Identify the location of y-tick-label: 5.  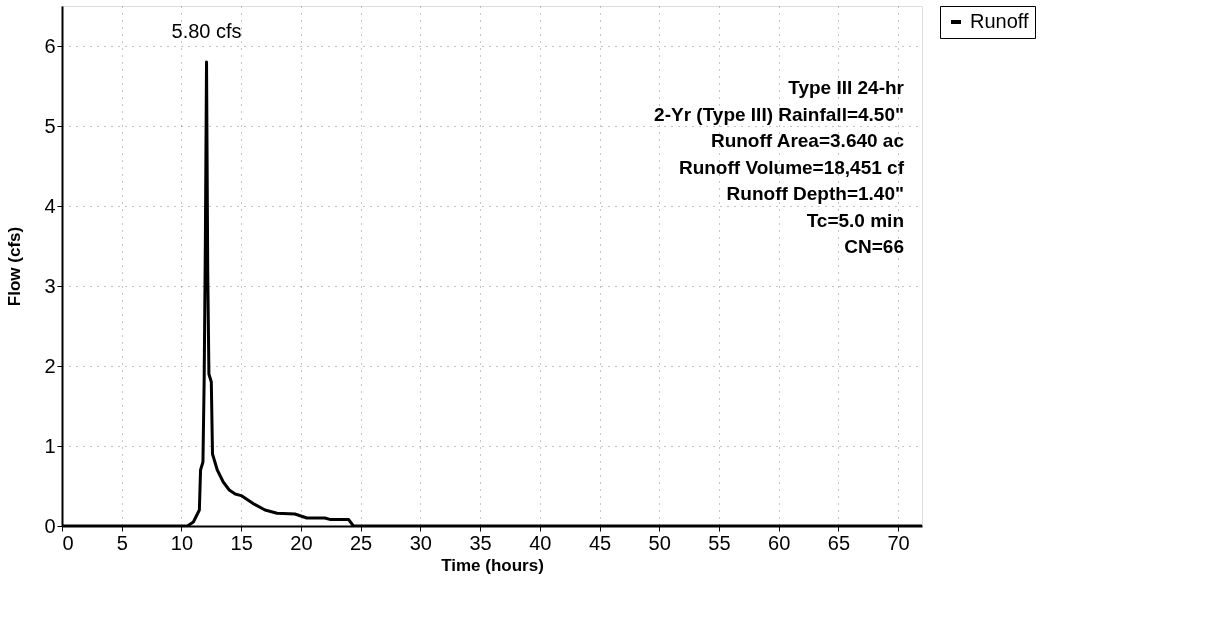
(50, 125).